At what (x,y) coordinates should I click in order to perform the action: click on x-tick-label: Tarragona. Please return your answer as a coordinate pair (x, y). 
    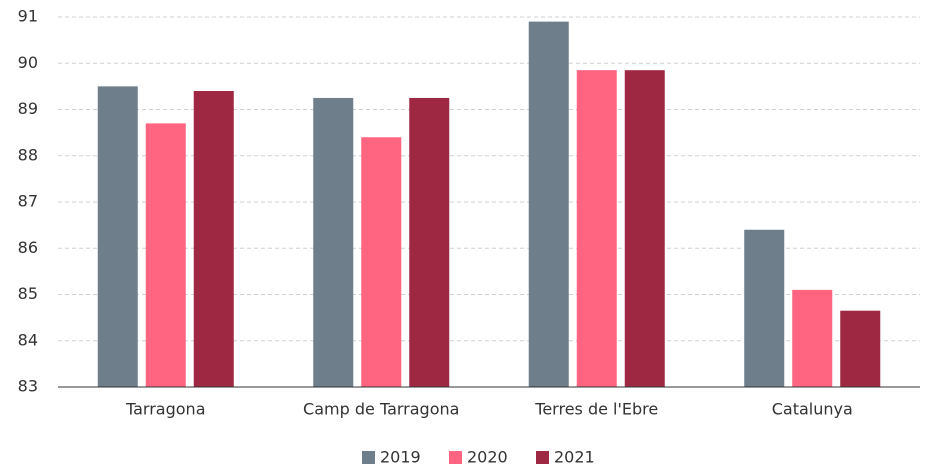
    Looking at the image, I should click on (165, 409).